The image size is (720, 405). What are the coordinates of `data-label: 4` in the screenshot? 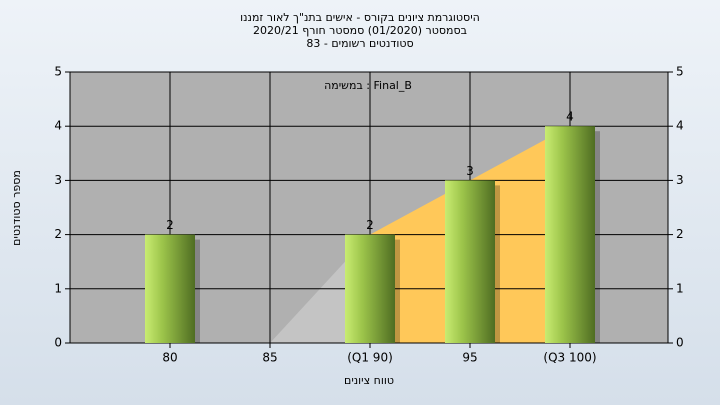 It's located at (570, 117).